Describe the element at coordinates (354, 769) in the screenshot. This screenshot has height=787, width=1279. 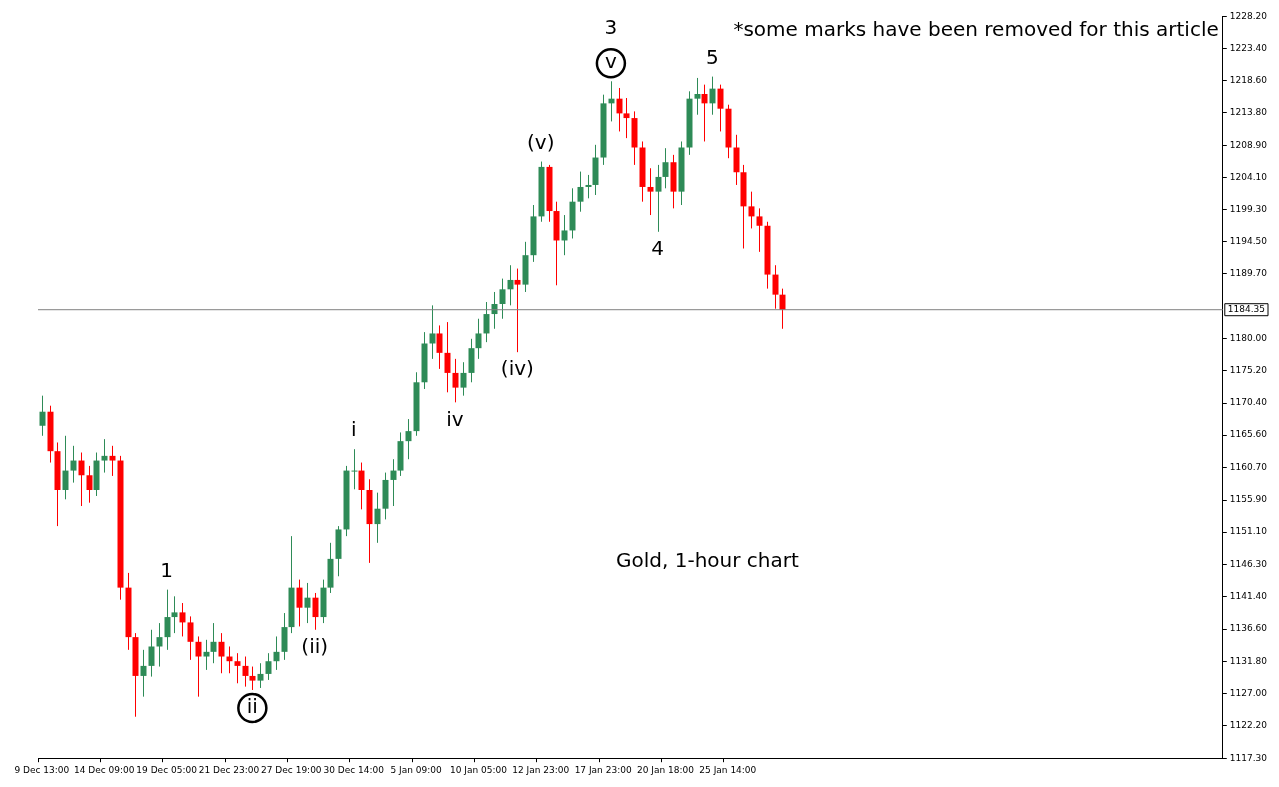
I see `x-tick-label: 30 Dec 14:00` at that location.